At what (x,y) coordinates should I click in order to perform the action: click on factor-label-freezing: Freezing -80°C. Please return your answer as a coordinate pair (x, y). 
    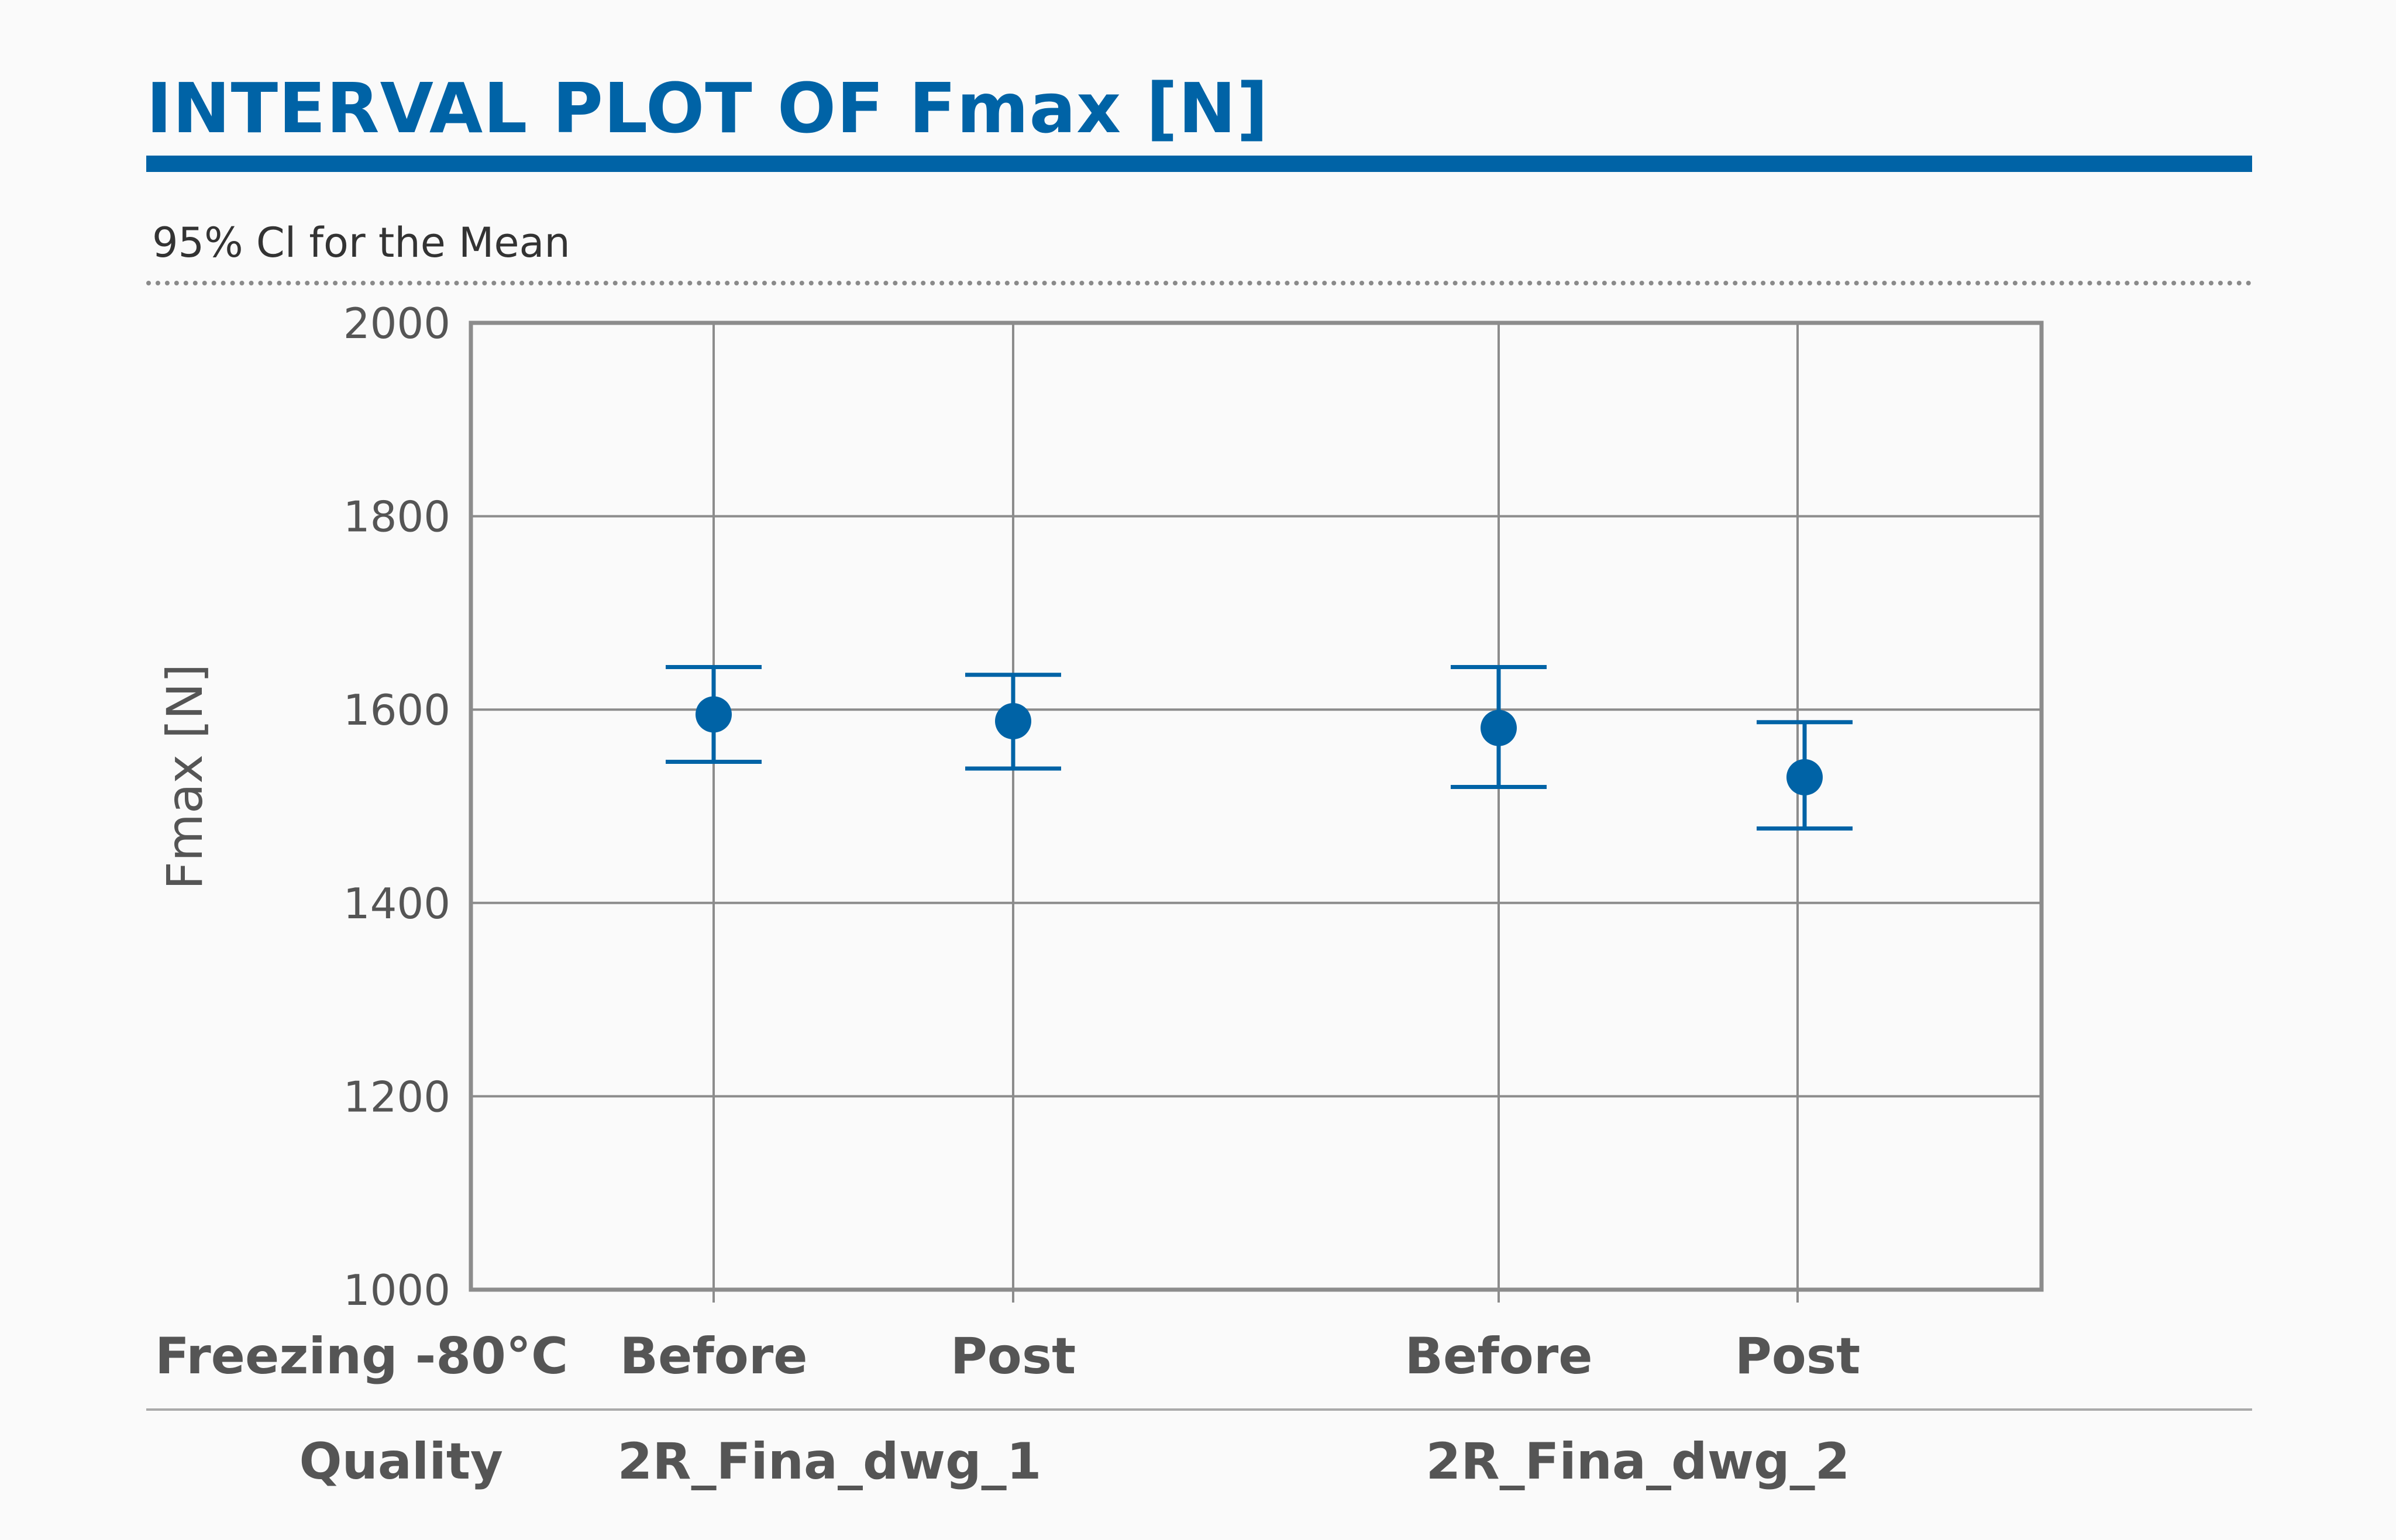
    Looking at the image, I should click on (361, 1356).